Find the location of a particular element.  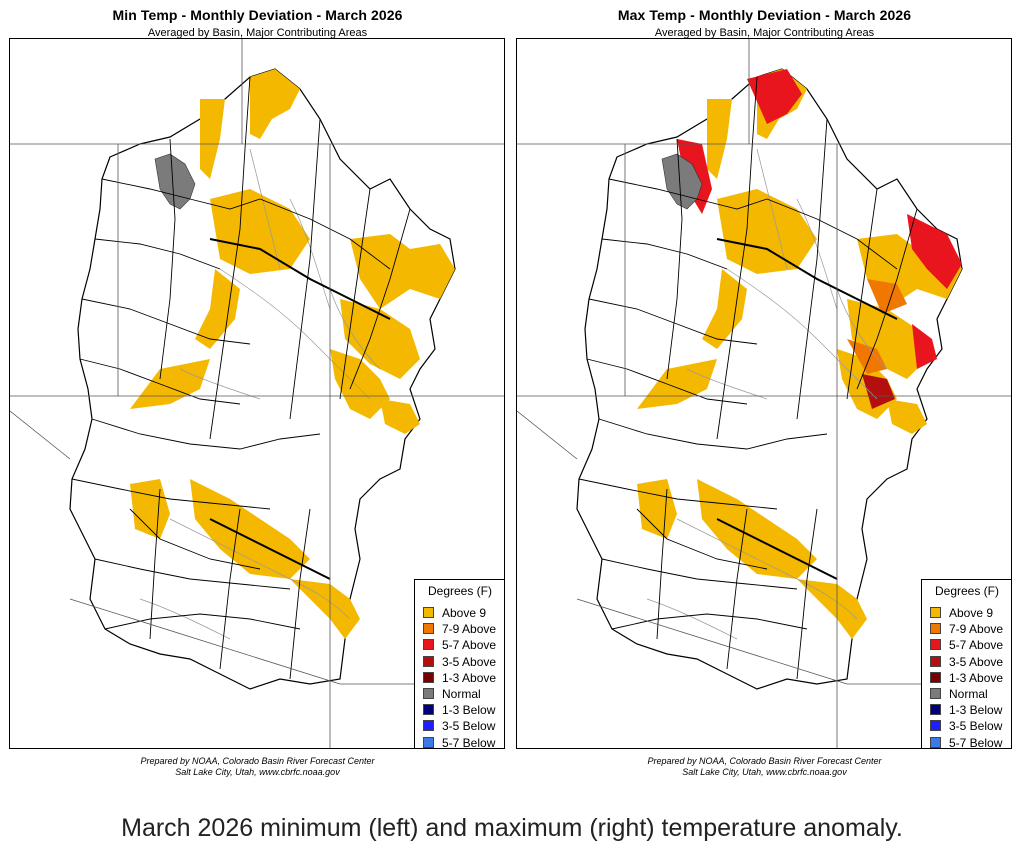

legend-title: Degrees (F) is located at coordinates (459, 591).